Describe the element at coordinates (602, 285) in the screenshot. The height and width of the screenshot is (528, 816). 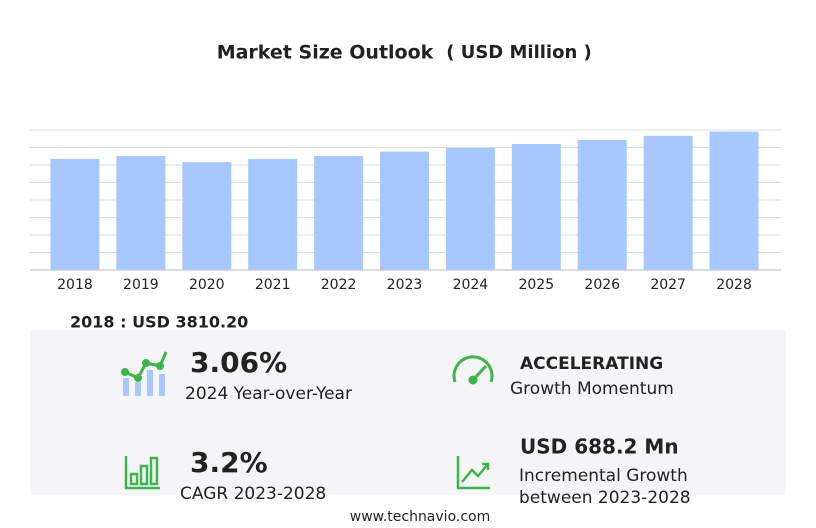
I see `x-tick-label: 2026` at that location.